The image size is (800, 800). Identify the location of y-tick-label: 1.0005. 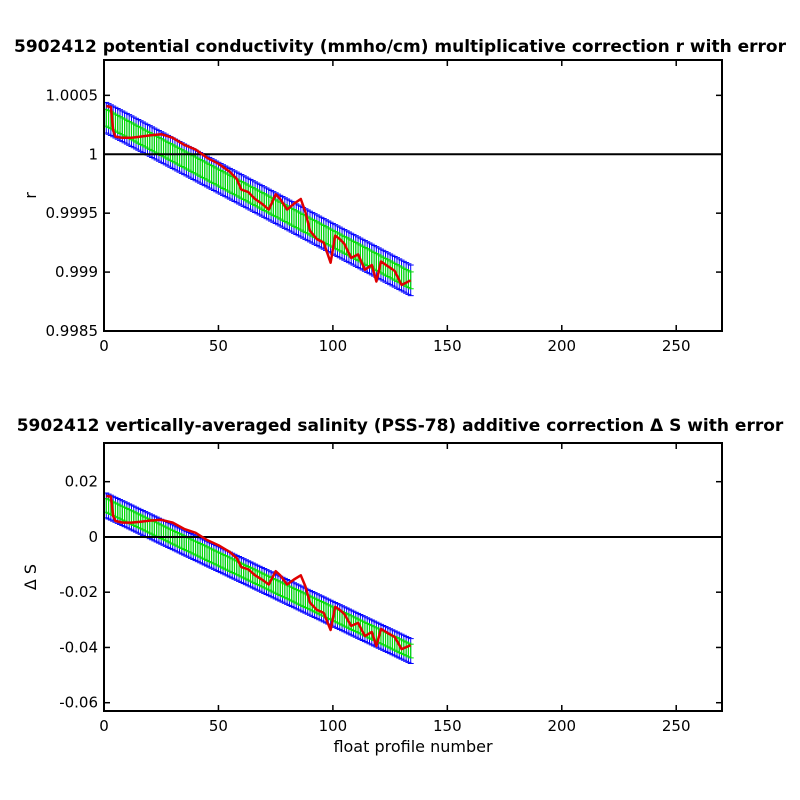
(72, 95).